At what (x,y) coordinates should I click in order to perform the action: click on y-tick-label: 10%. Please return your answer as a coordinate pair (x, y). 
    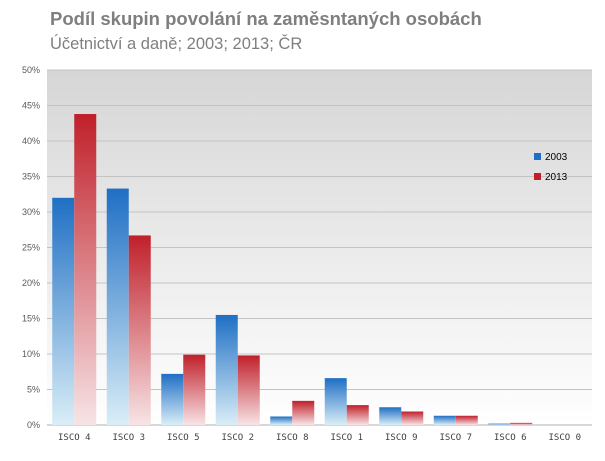
    Looking at the image, I should click on (31, 354).